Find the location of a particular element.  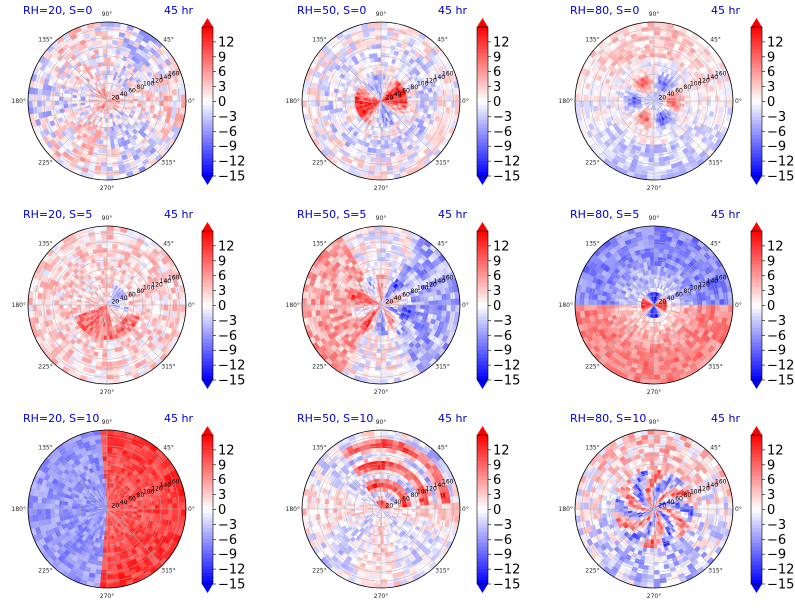

panel-time-label: 45 hr is located at coordinates (725, 10).